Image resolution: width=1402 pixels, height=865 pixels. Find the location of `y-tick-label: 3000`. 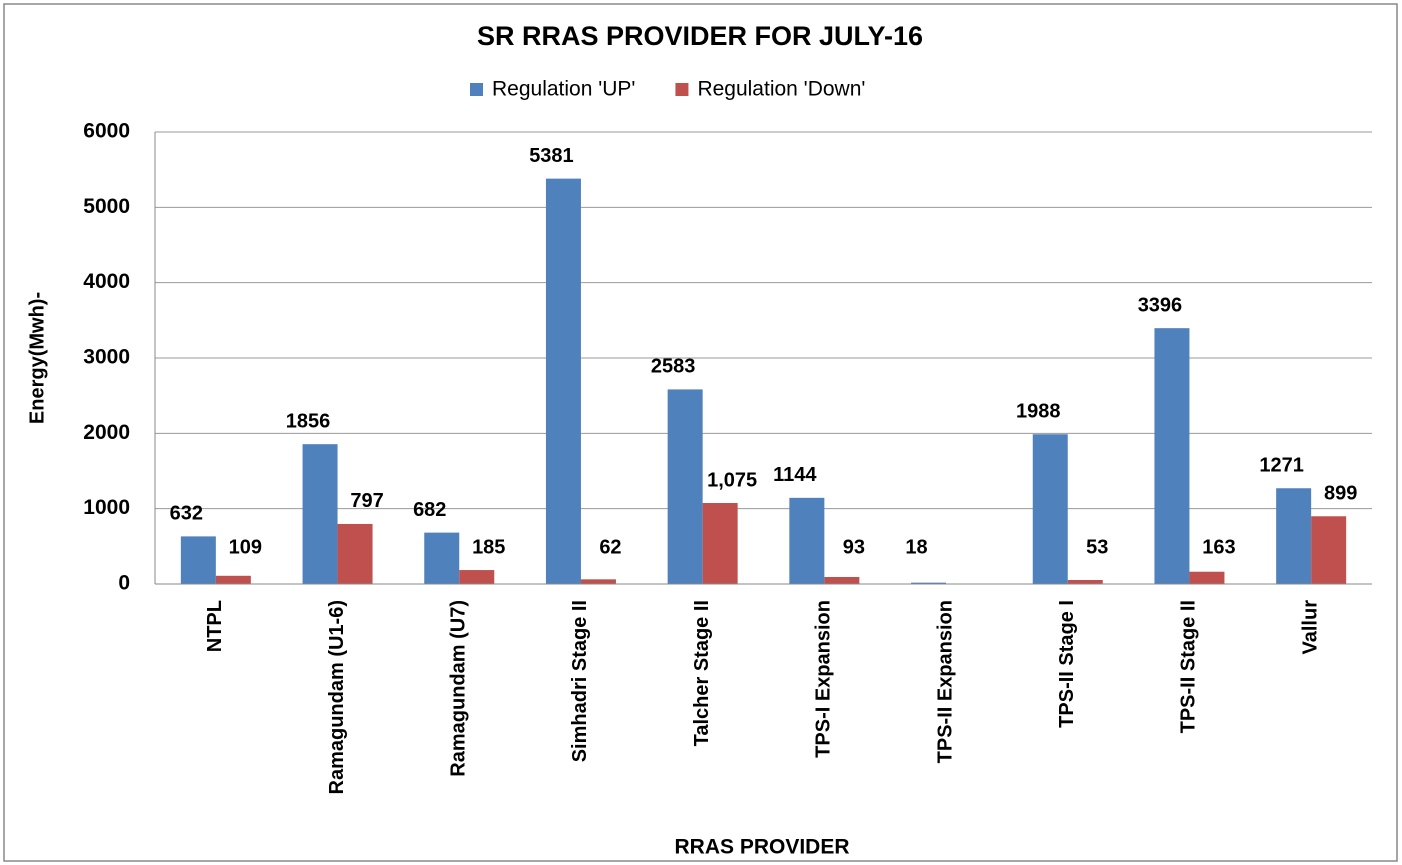

y-tick-label: 3000 is located at coordinates (106, 357).